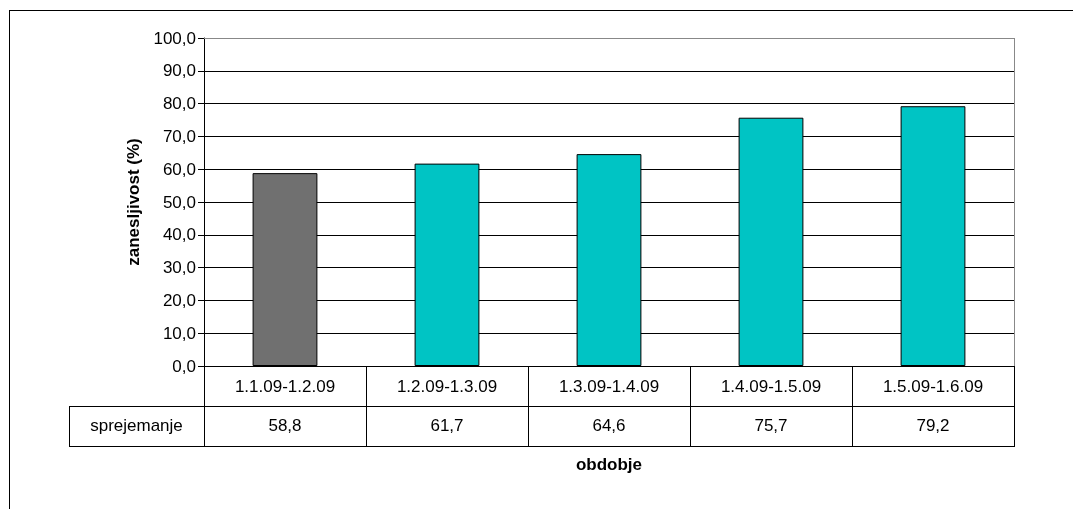  What do you see at coordinates (447, 426) in the screenshot?
I see `data-label: 61,7` at bounding box center [447, 426].